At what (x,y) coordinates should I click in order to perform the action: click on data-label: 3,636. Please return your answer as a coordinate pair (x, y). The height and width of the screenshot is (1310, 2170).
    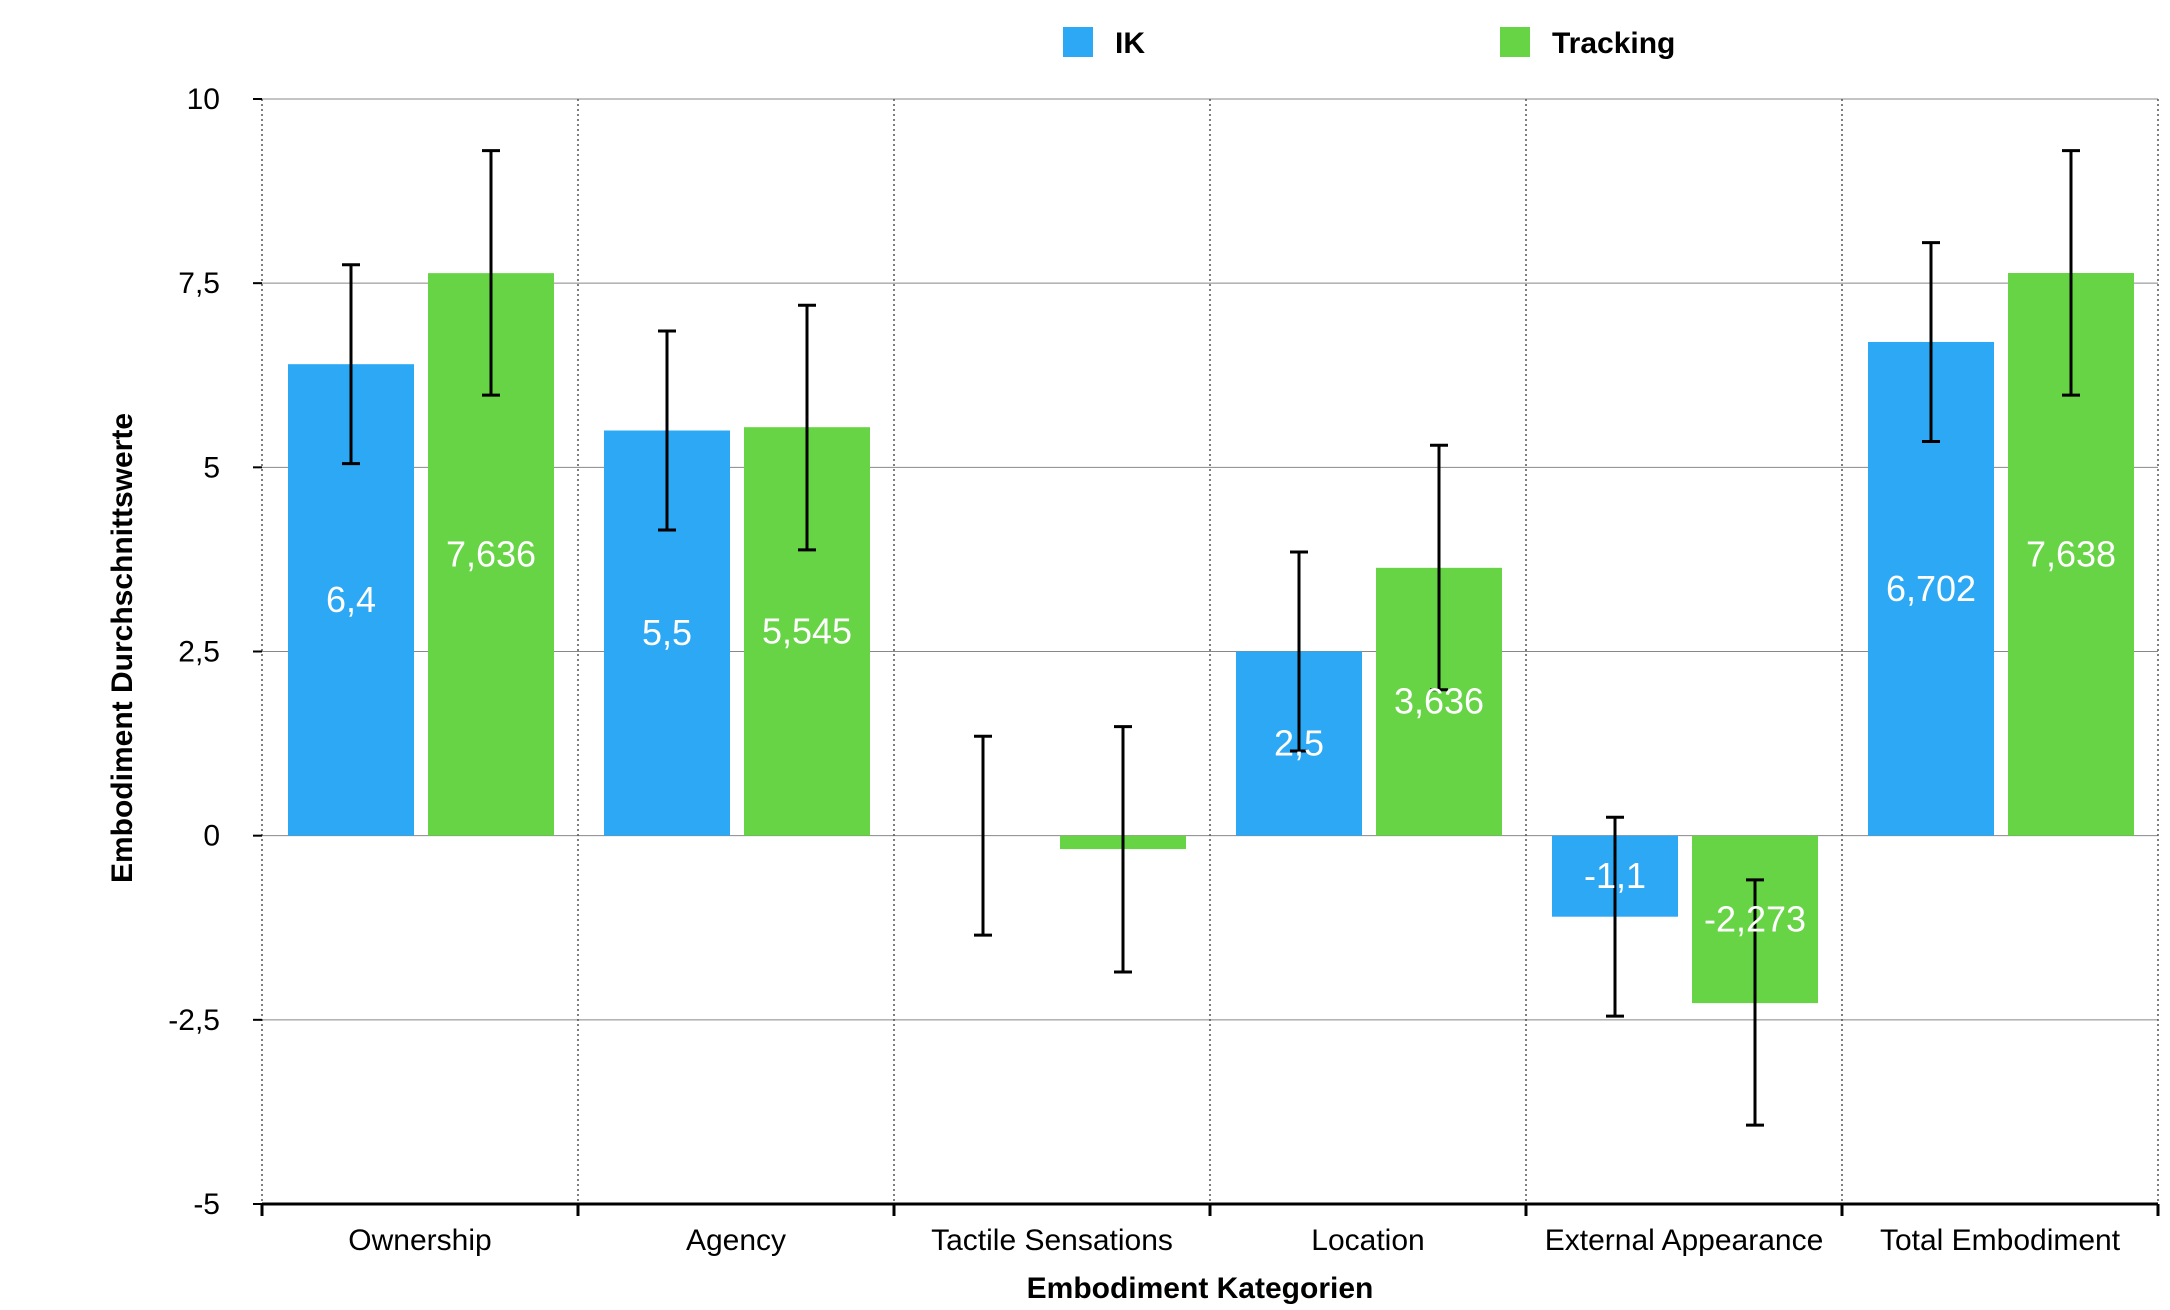
    Looking at the image, I should click on (1439, 701).